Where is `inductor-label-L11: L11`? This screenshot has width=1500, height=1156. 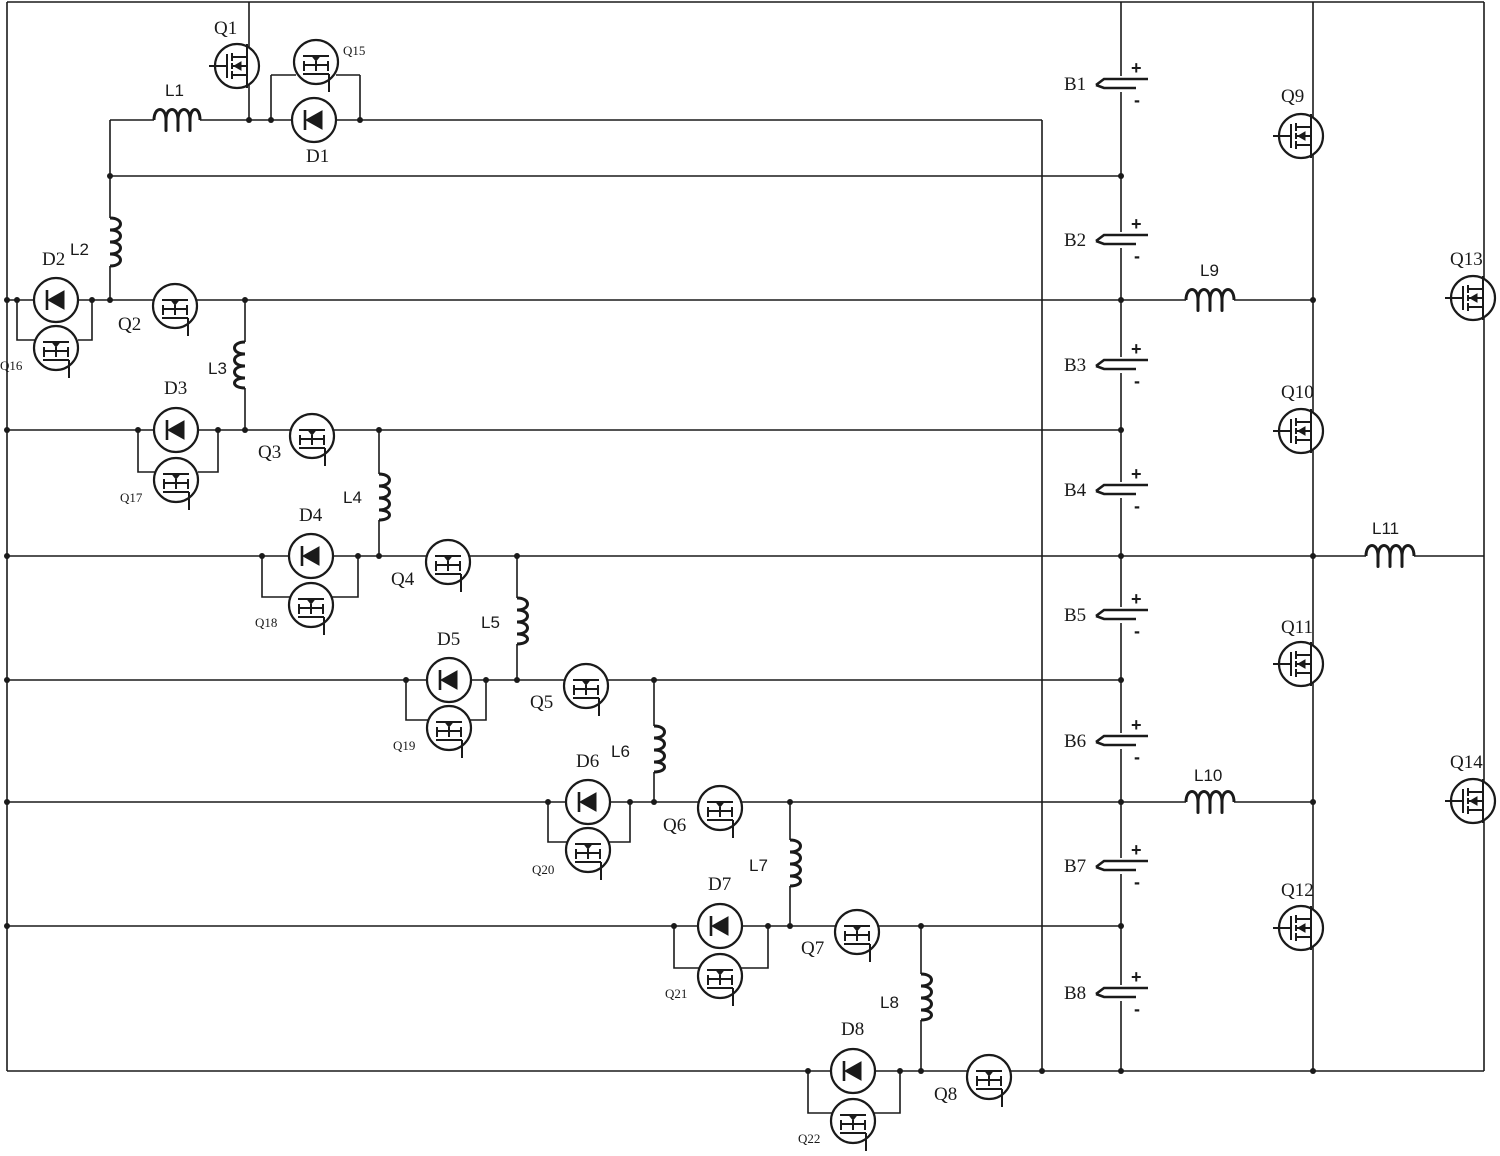 inductor-label-L11: L11 is located at coordinates (1385, 528).